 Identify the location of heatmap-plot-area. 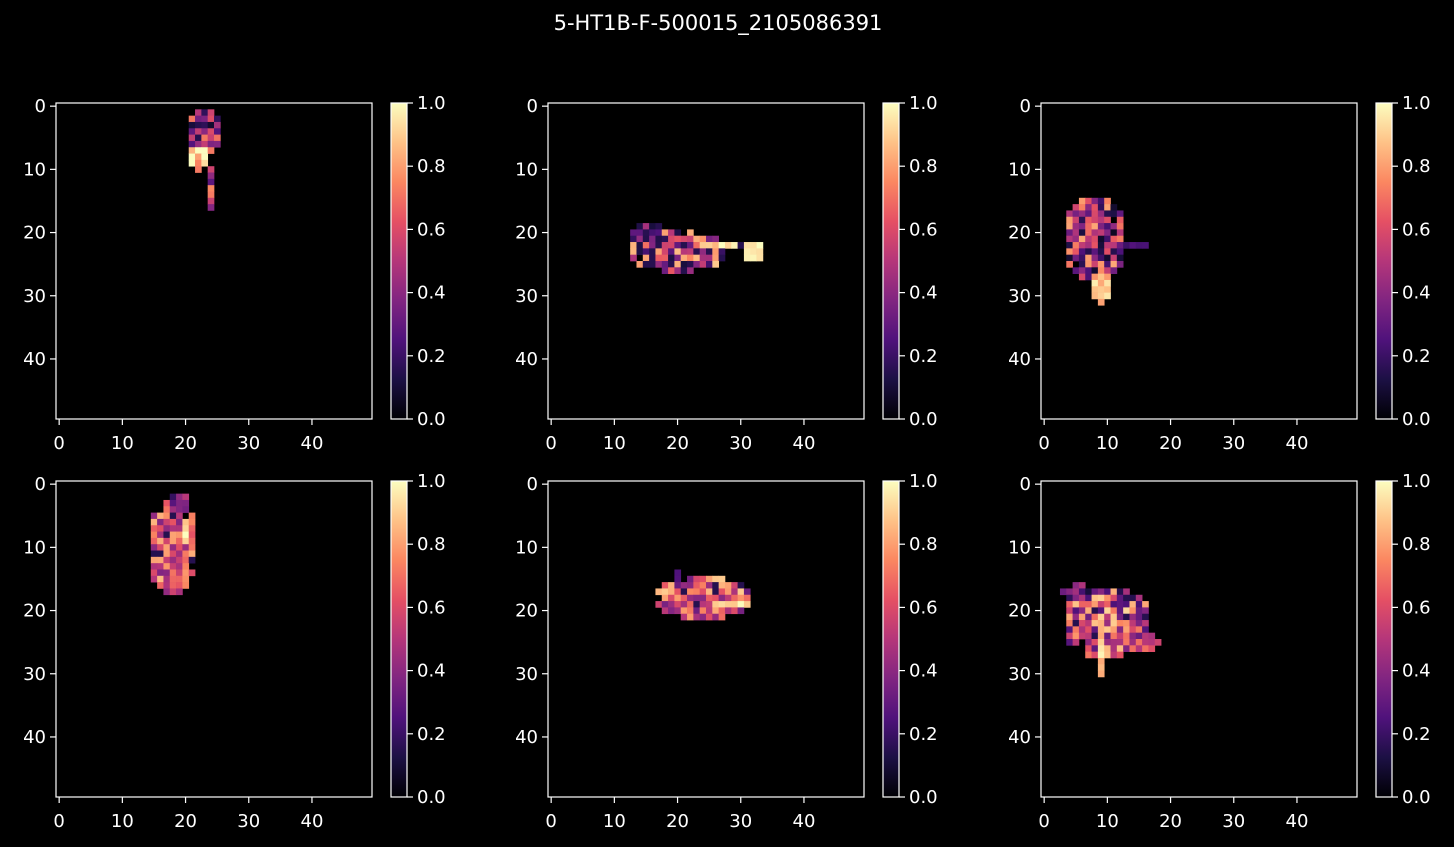
(214, 639).